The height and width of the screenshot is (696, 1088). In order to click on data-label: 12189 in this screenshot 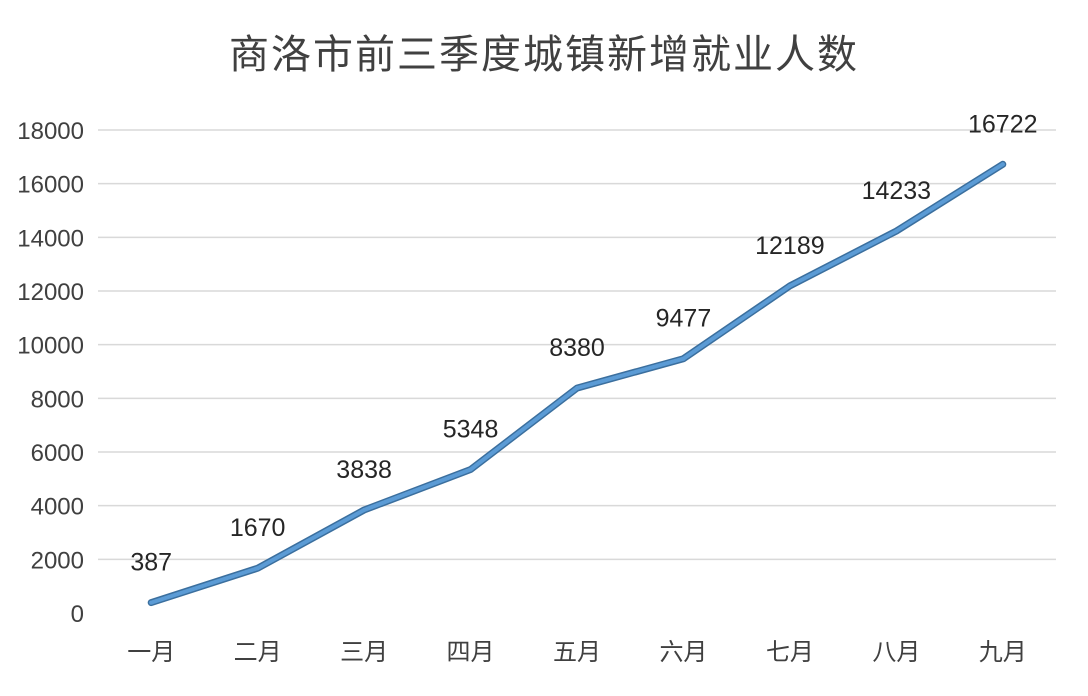, I will do `click(790, 246)`.